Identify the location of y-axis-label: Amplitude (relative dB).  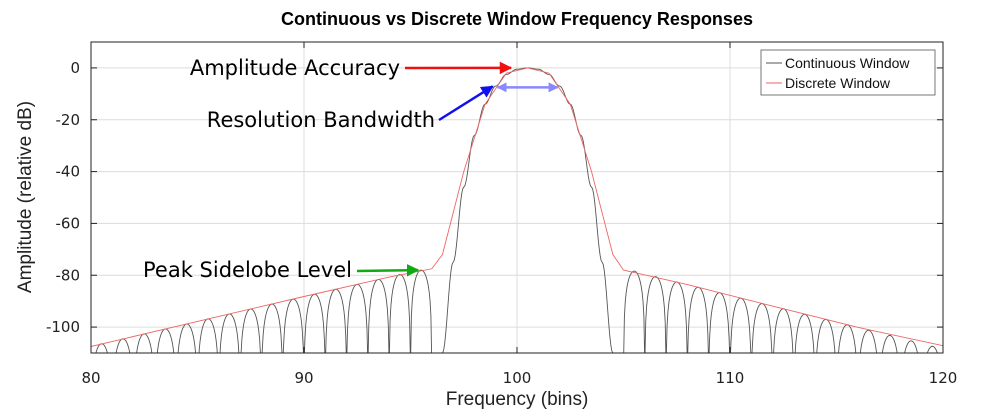
(25, 197).